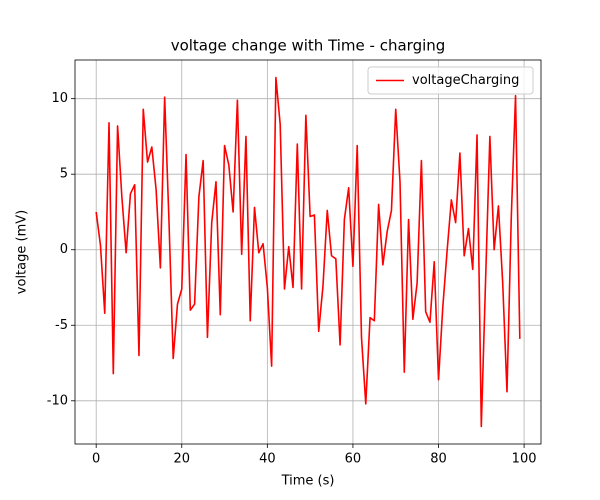  What do you see at coordinates (524, 459) in the screenshot?
I see `x-tick-label: 100` at bounding box center [524, 459].